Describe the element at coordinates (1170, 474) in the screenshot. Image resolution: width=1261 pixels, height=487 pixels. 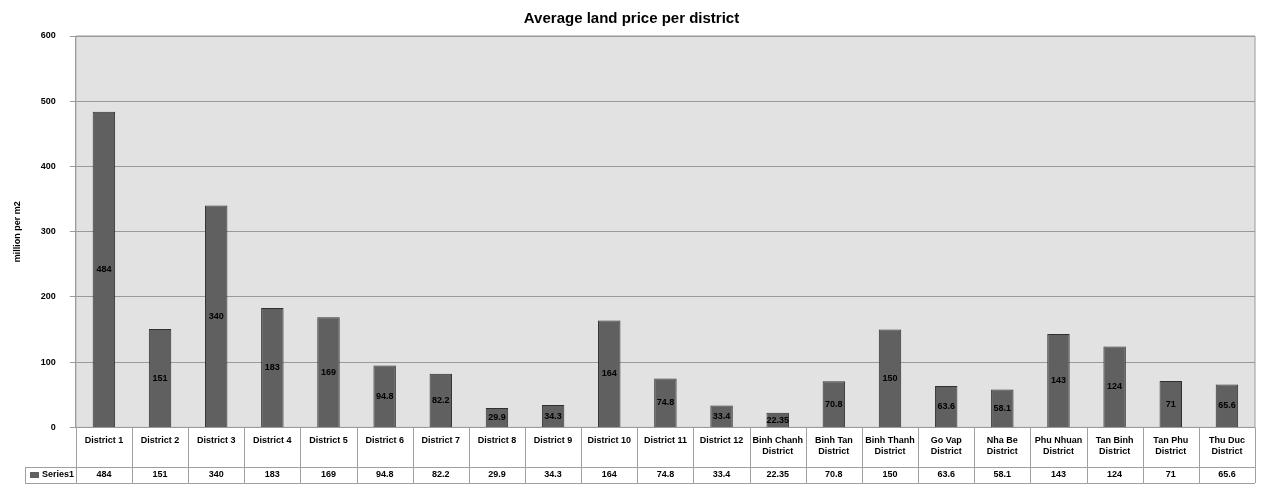
I see `data-label: 71` at that location.